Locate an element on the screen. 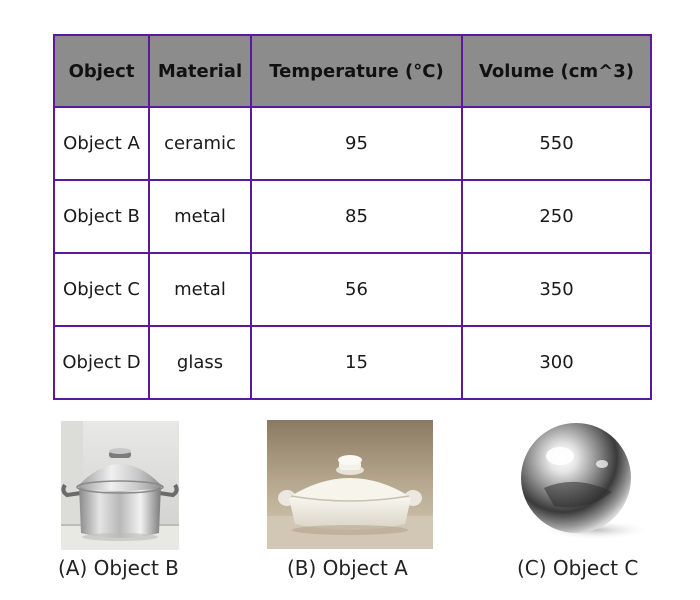  cell-temperature: 95 is located at coordinates (356, 143).